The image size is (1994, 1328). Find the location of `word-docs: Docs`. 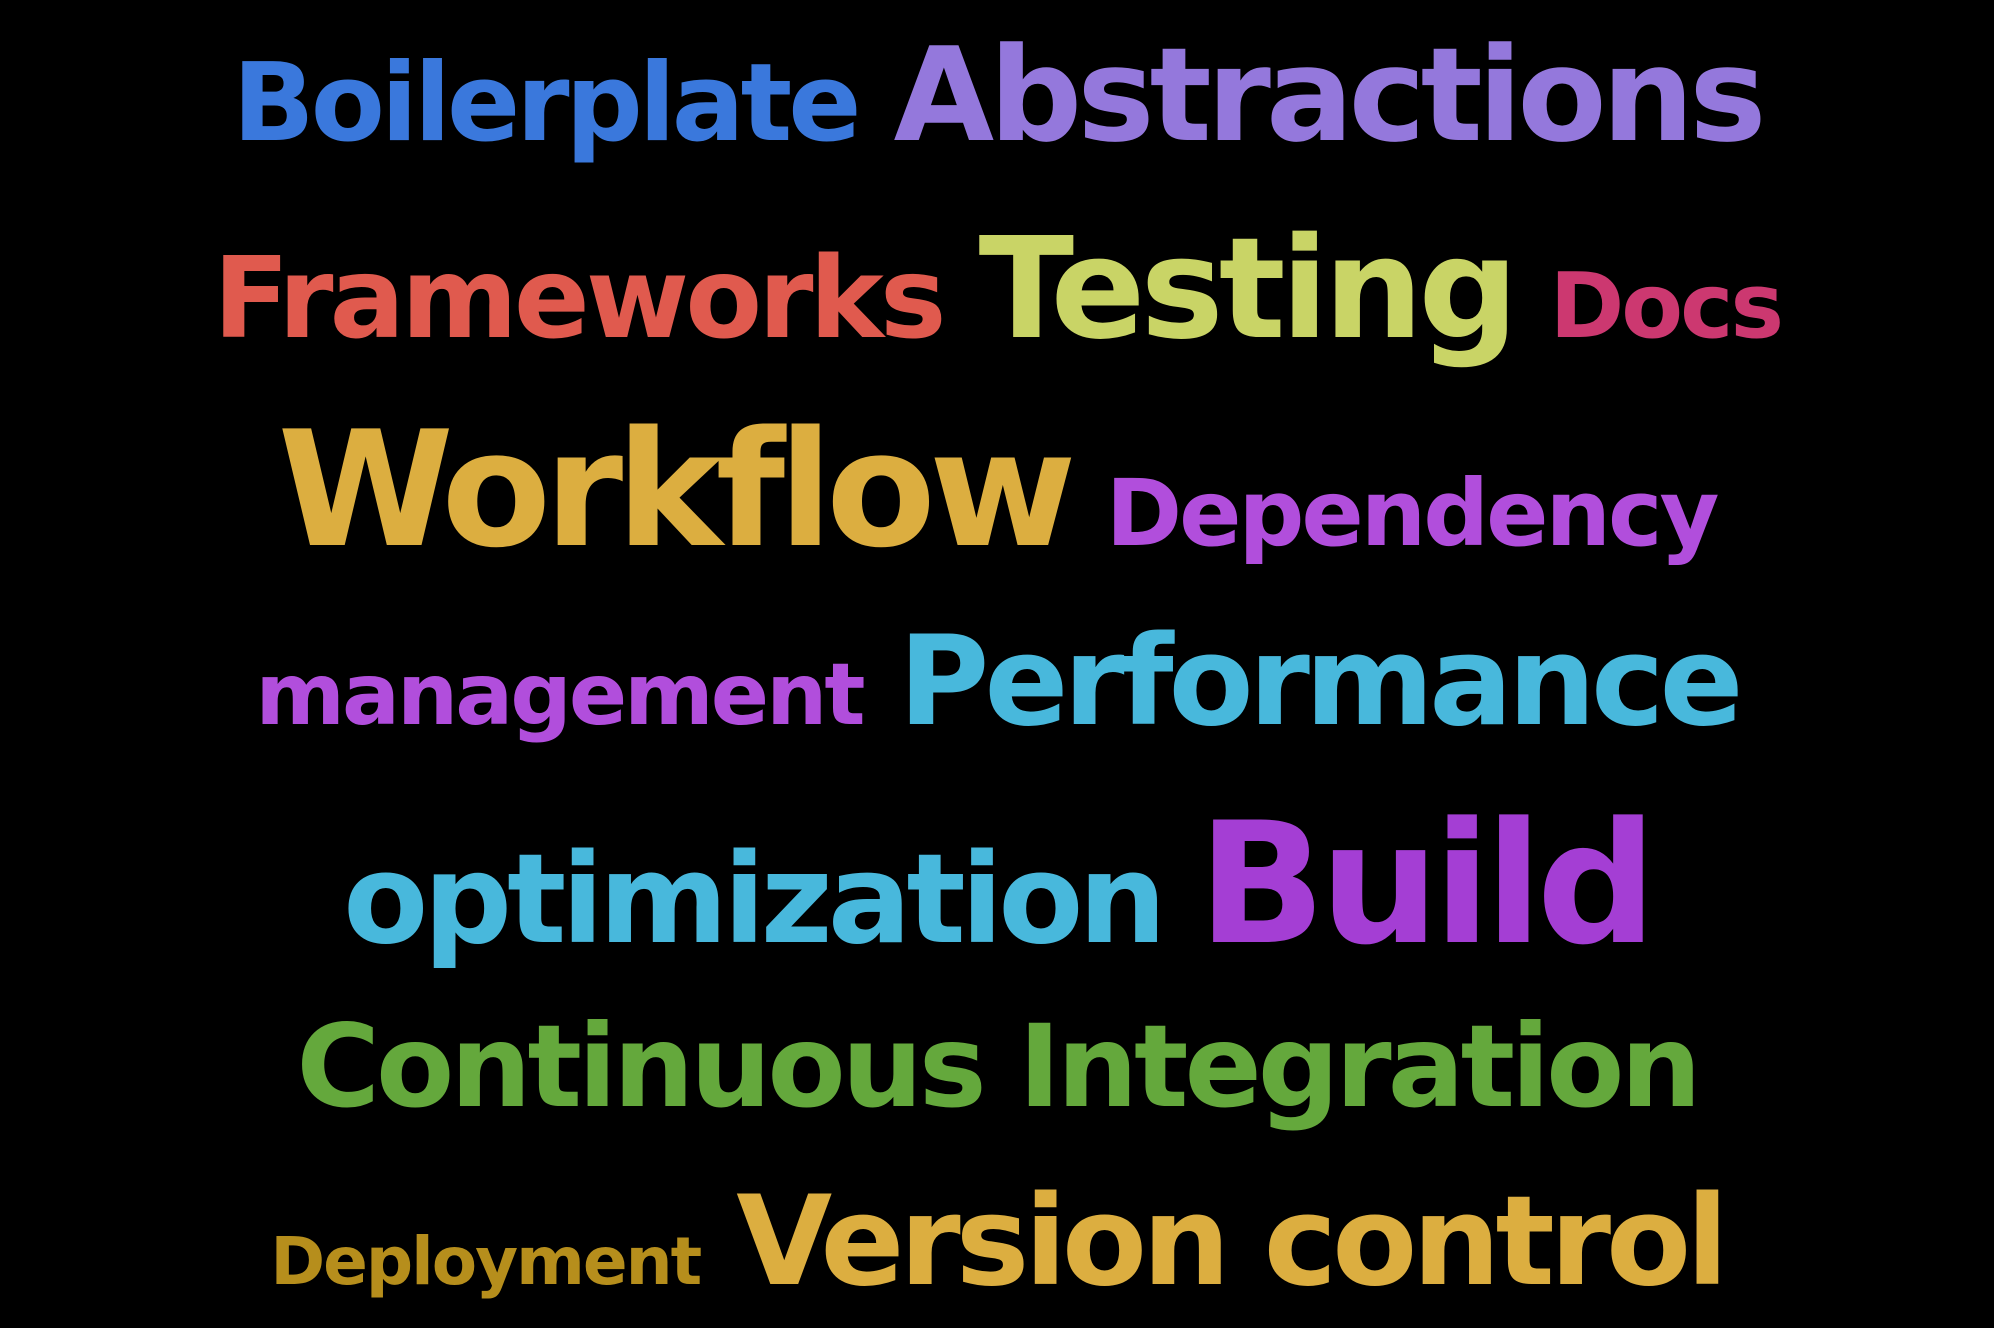

word-docs: Docs is located at coordinates (1666, 306).